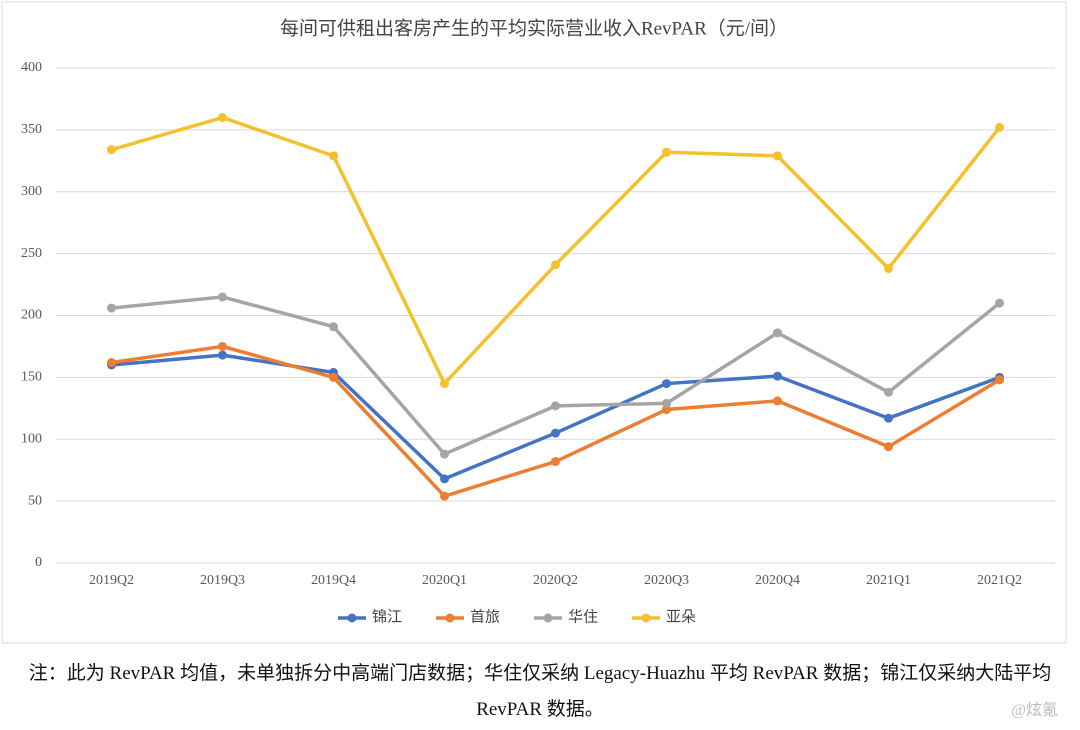 The height and width of the screenshot is (730, 1080). What do you see at coordinates (534, 28) in the screenshot?
I see `chart-title: 每间可供租出客房产生的平均实际营业收入RevPAR（元/间）` at bounding box center [534, 28].